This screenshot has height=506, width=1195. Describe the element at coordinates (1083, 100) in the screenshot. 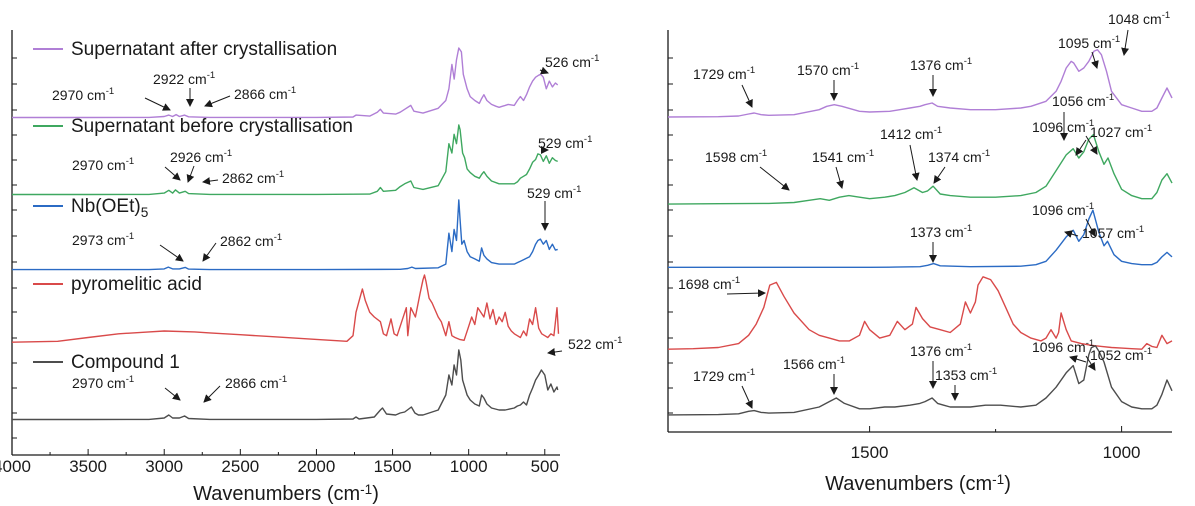

I see `peak-annotation: 1056 cm-1` at that location.